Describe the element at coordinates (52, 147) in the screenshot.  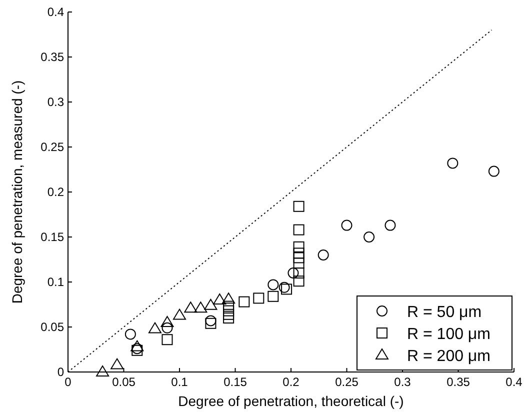
I see `y-tick-label: 0.25` at that location.